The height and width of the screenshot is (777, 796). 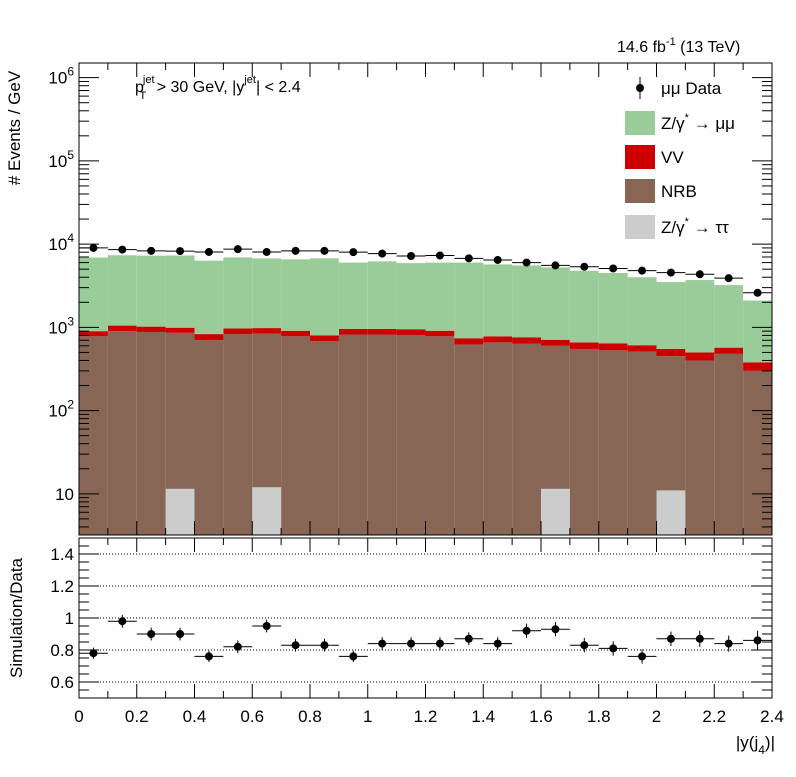 I want to click on x-tick-label: 0.2, so click(x=137, y=716).